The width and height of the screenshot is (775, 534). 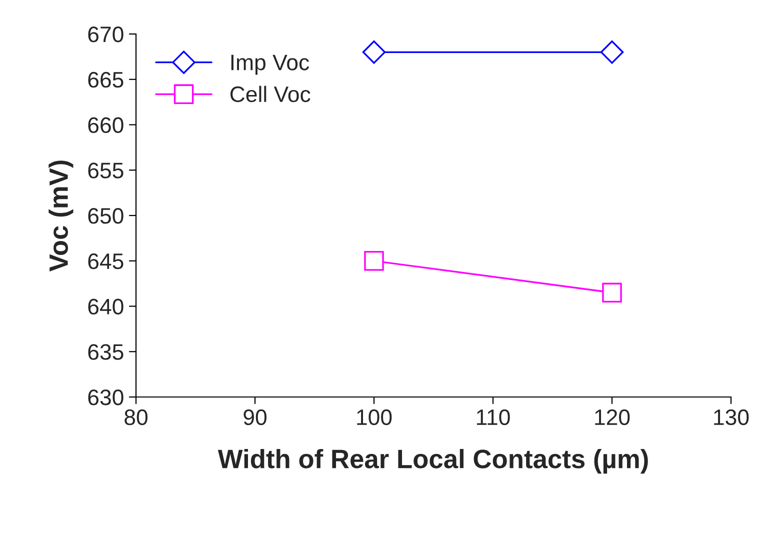 I want to click on legend-label: Imp Voc, so click(x=270, y=64).